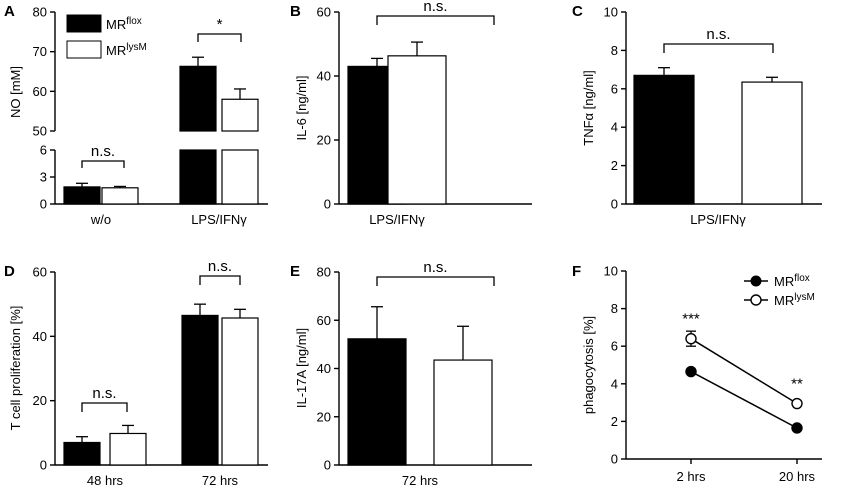  I want to click on x-category-label: 2 hrs, so click(691, 476).